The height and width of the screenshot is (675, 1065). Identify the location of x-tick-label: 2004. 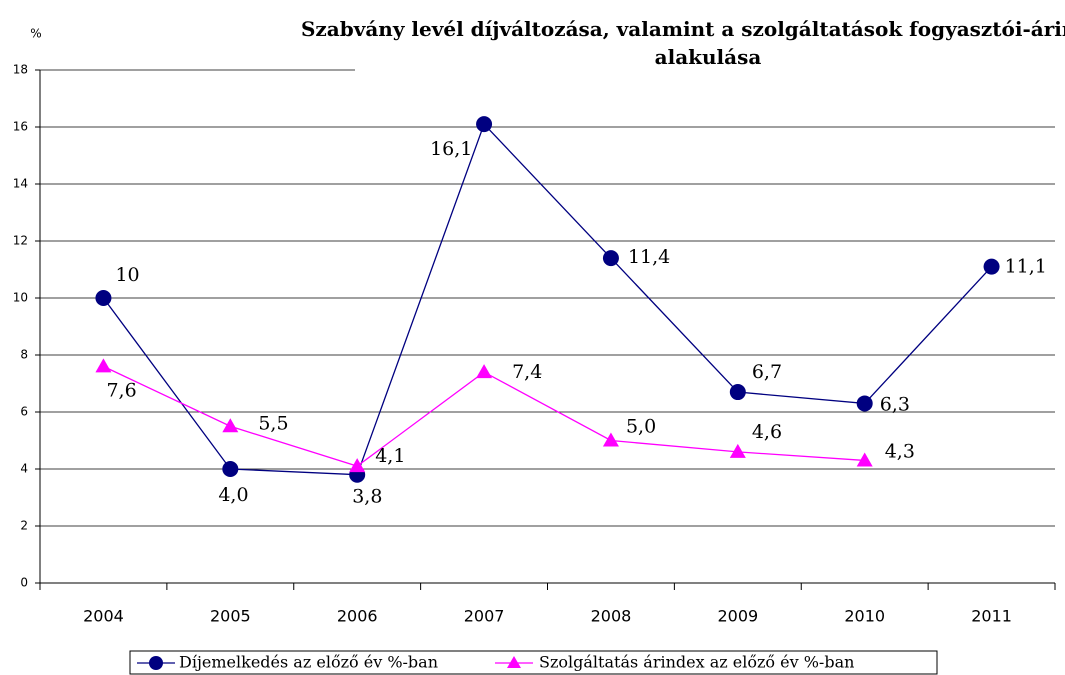
(103, 616).